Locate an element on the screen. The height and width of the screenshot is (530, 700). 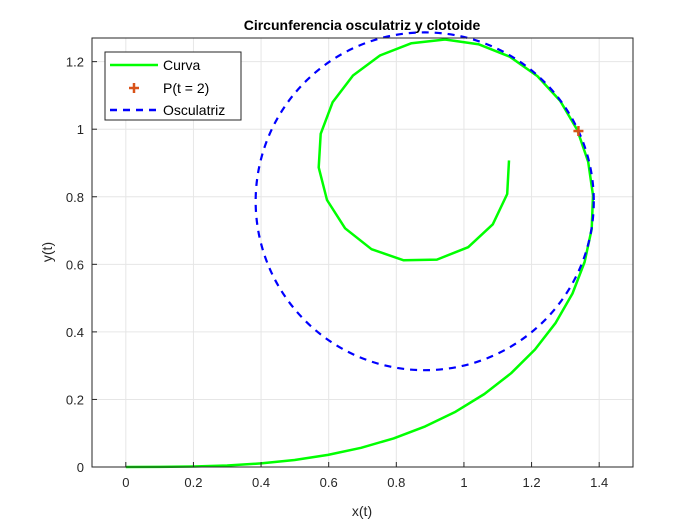
y-tick-label: 0.6 is located at coordinates (75, 264).